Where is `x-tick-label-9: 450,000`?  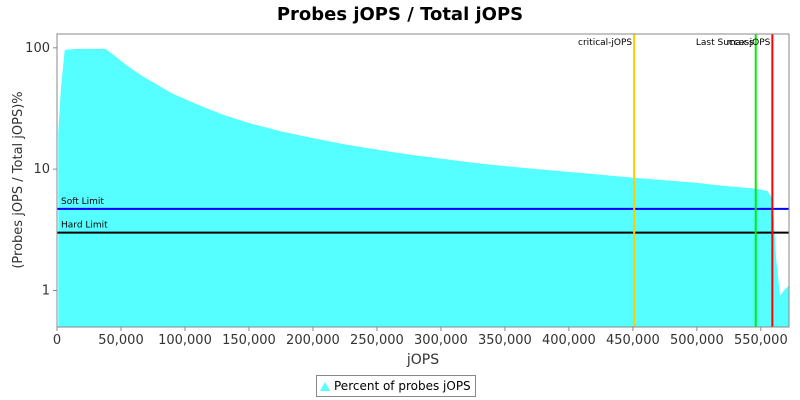
x-tick-label-9: 450,000 is located at coordinates (633, 340).